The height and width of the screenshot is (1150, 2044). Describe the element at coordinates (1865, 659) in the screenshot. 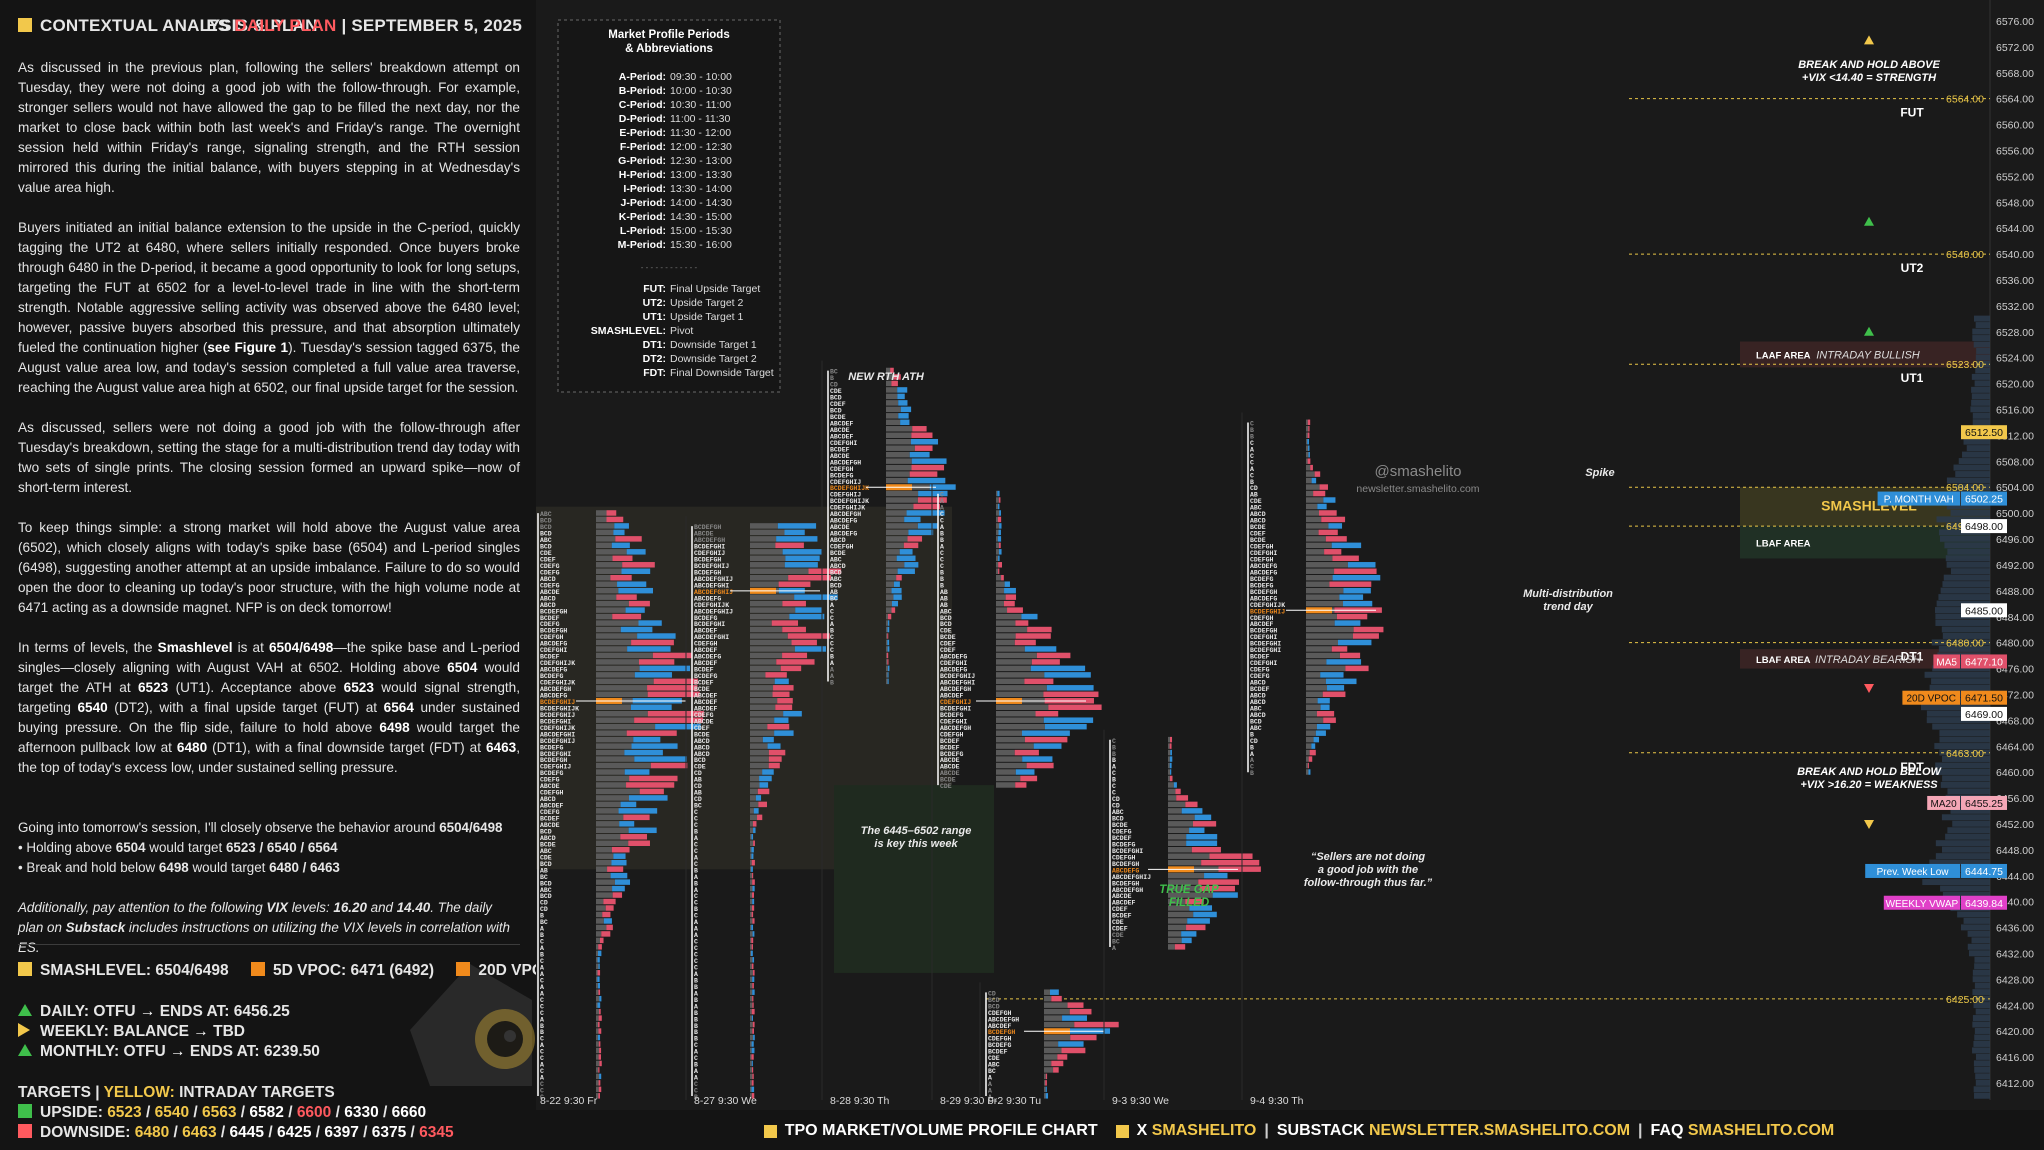

I see `zone-lbaf-area` at that location.